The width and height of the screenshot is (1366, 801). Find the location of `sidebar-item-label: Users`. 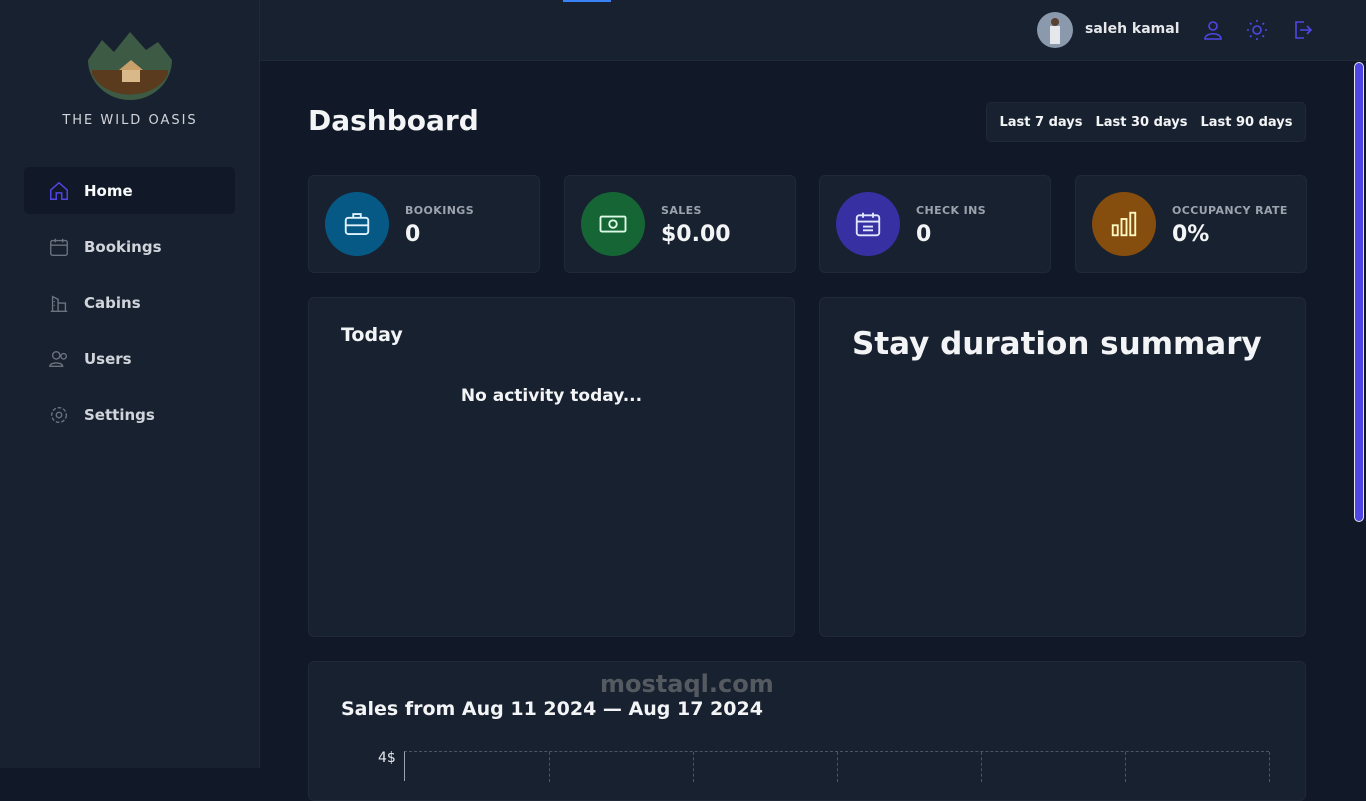

sidebar-item-label: Users is located at coordinates (108, 358).